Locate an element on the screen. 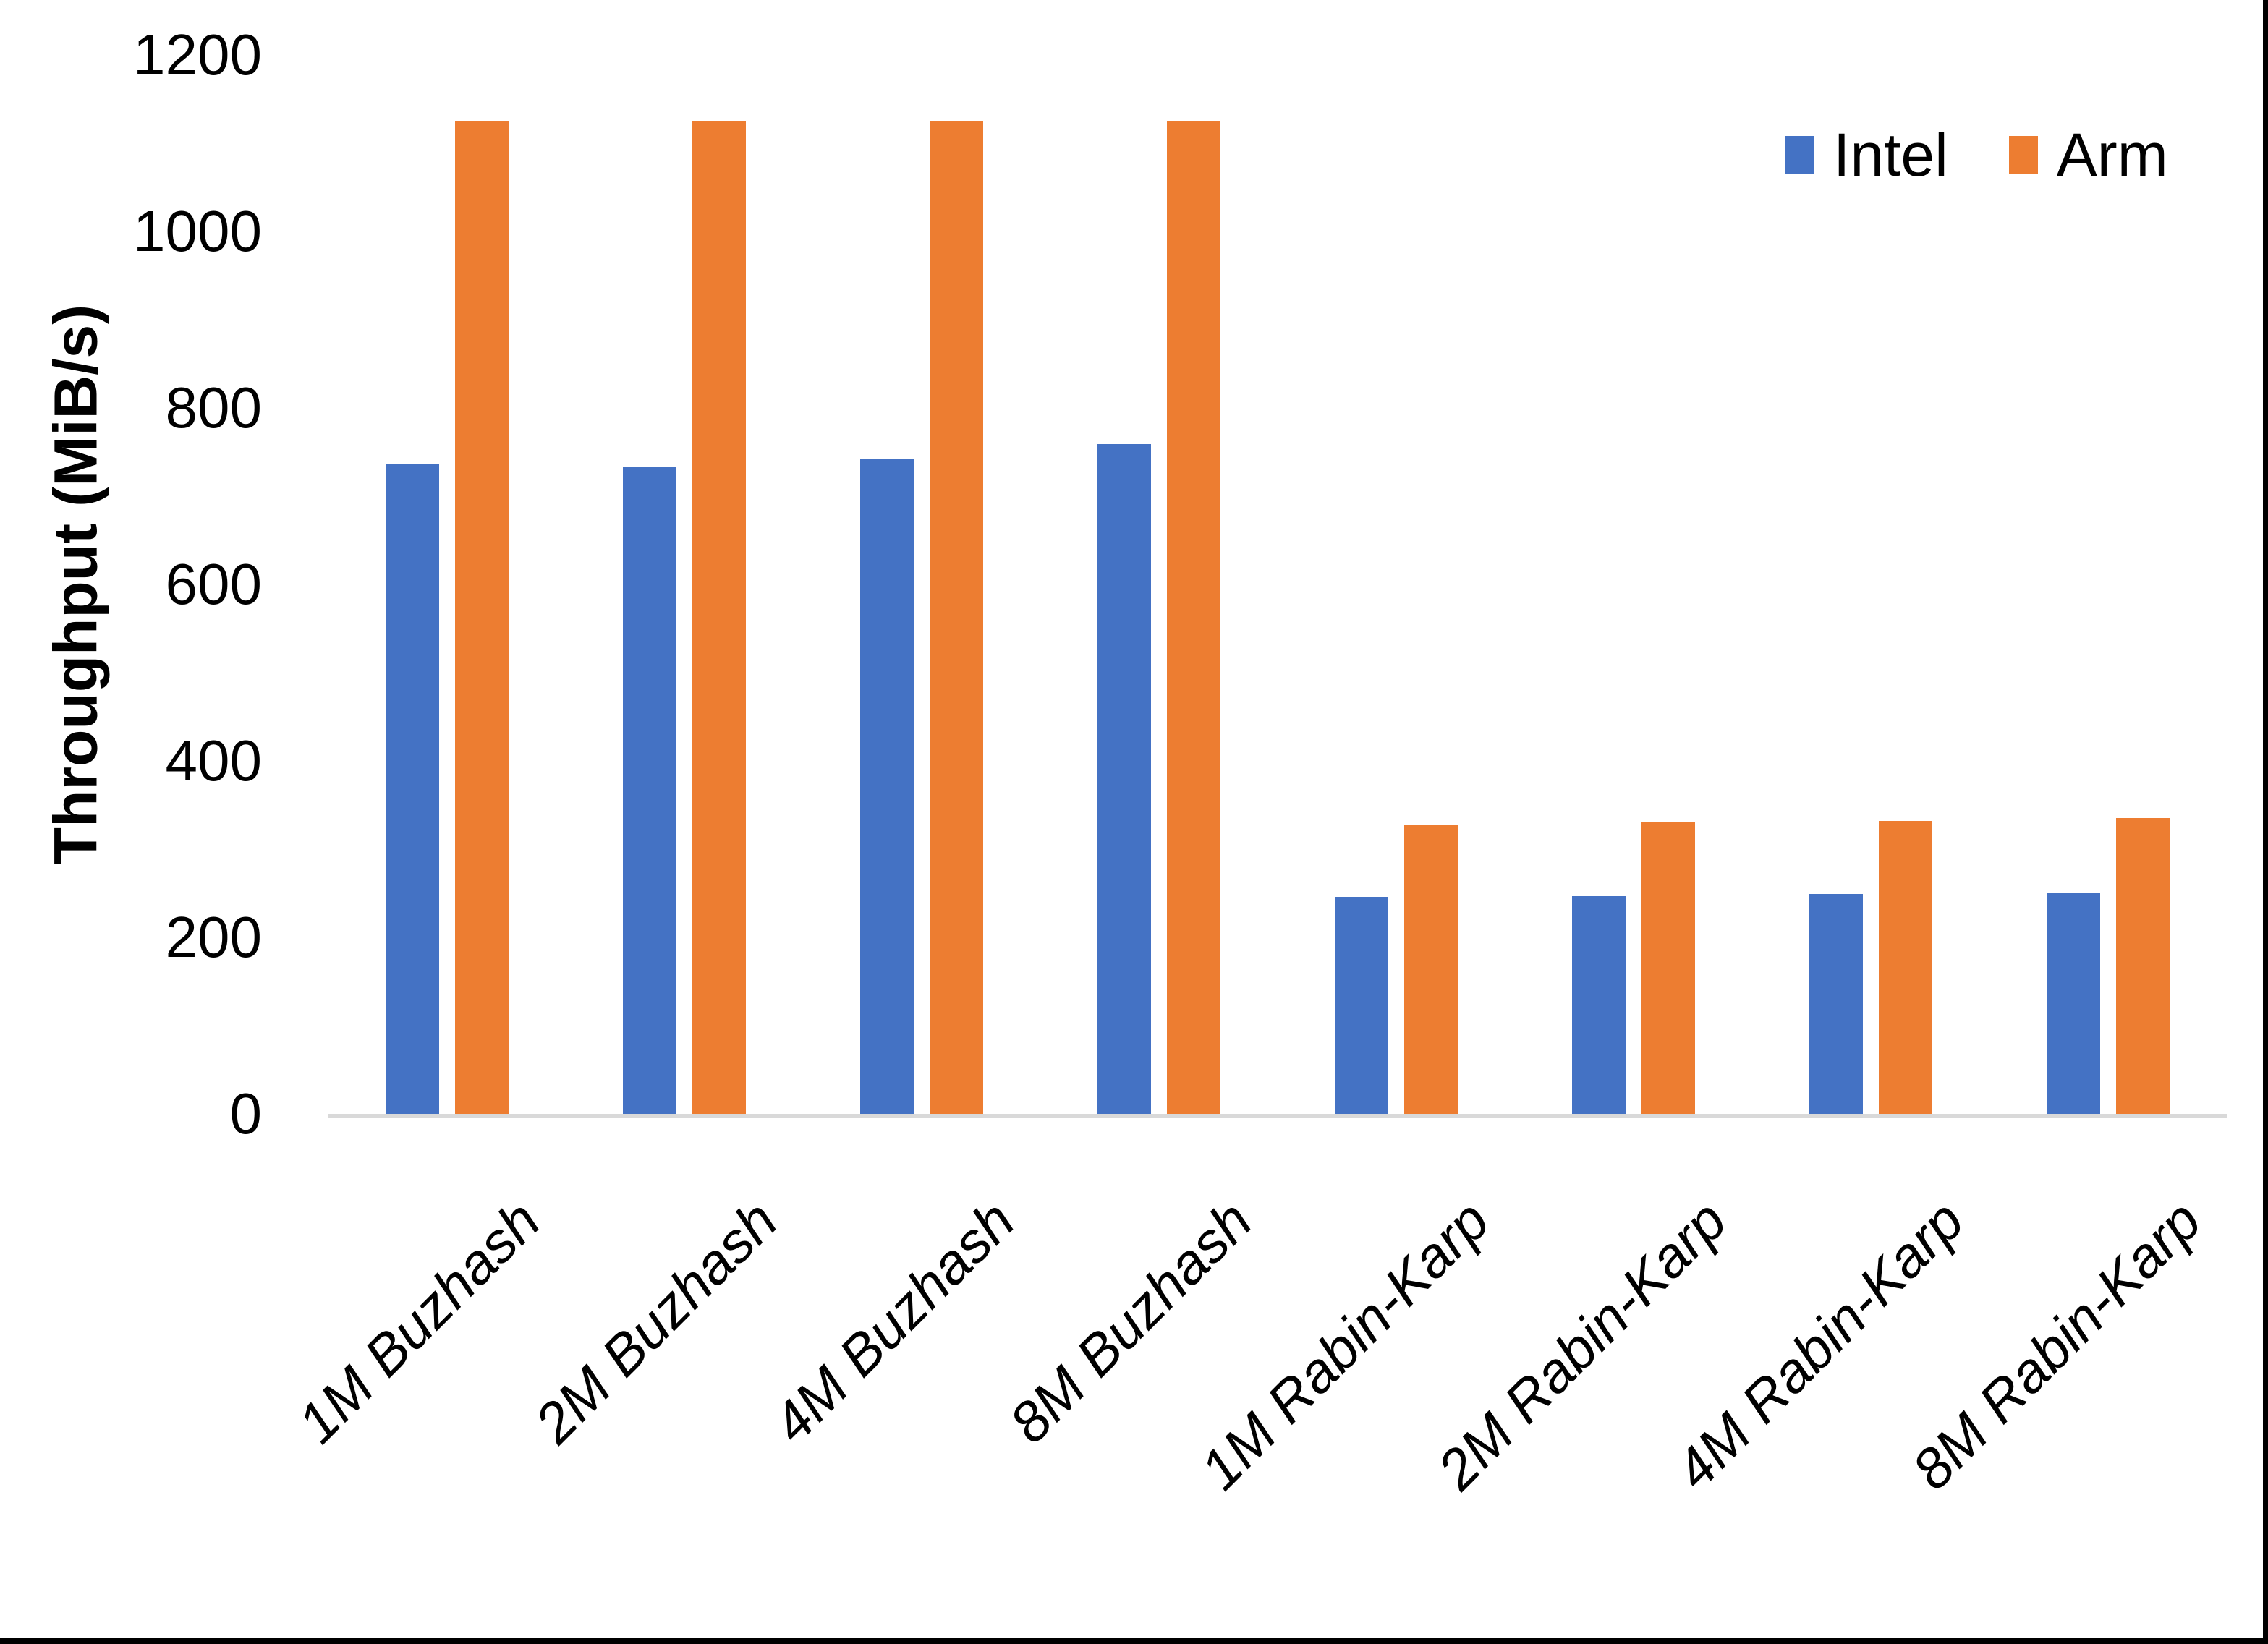 The height and width of the screenshot is (1644, 2268). bar-intel-4m-buzhash is located at coordinates (887, 786).